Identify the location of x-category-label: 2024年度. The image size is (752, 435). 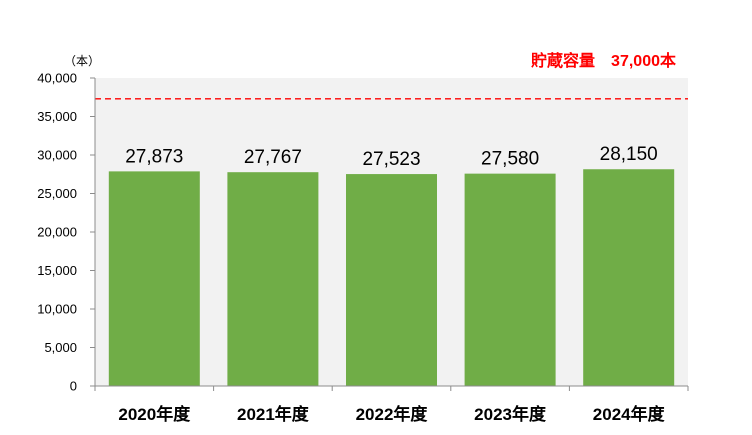
(629, 414).